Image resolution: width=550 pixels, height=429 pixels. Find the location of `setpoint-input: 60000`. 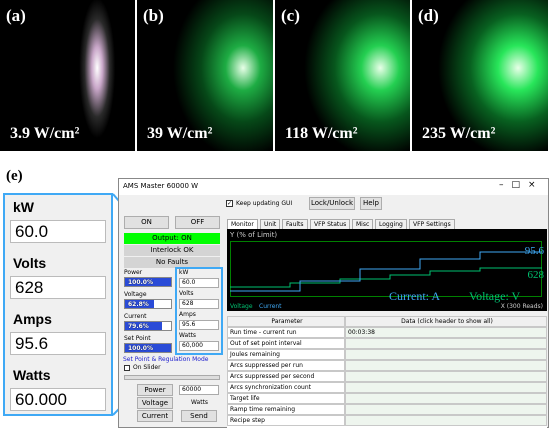

setpoint-input: 60000 is located at coordinates (199, 390).